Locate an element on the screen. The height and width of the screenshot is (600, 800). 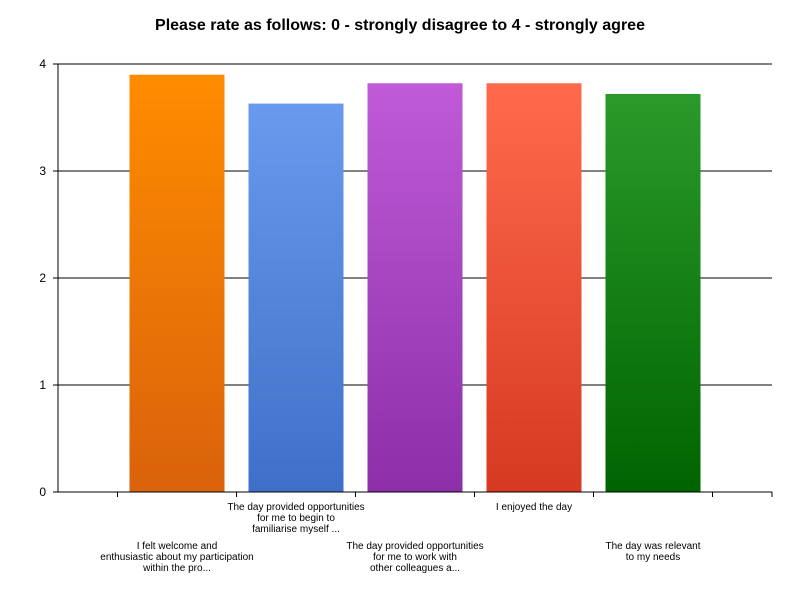
x-tick-label: I enjoyed the day is located at coordinates (534, 507).